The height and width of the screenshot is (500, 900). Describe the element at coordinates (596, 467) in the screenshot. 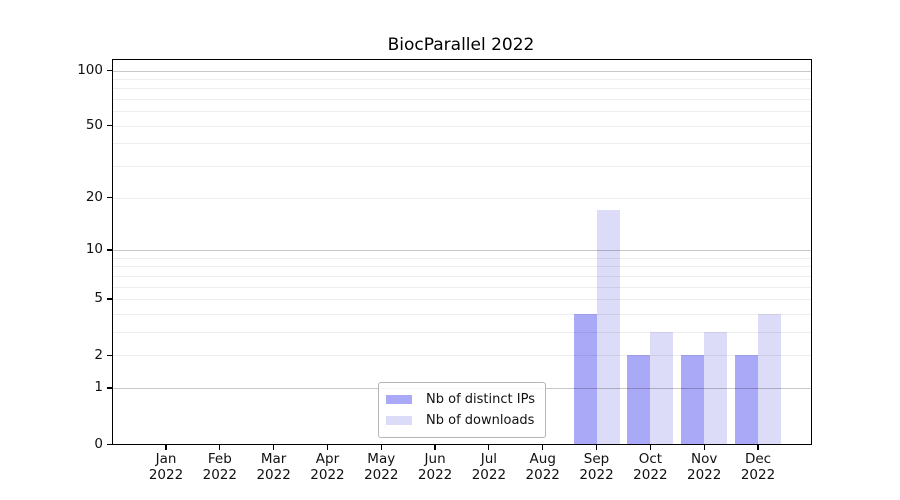

I see `x-tick-label: Sep 2022` at that location.